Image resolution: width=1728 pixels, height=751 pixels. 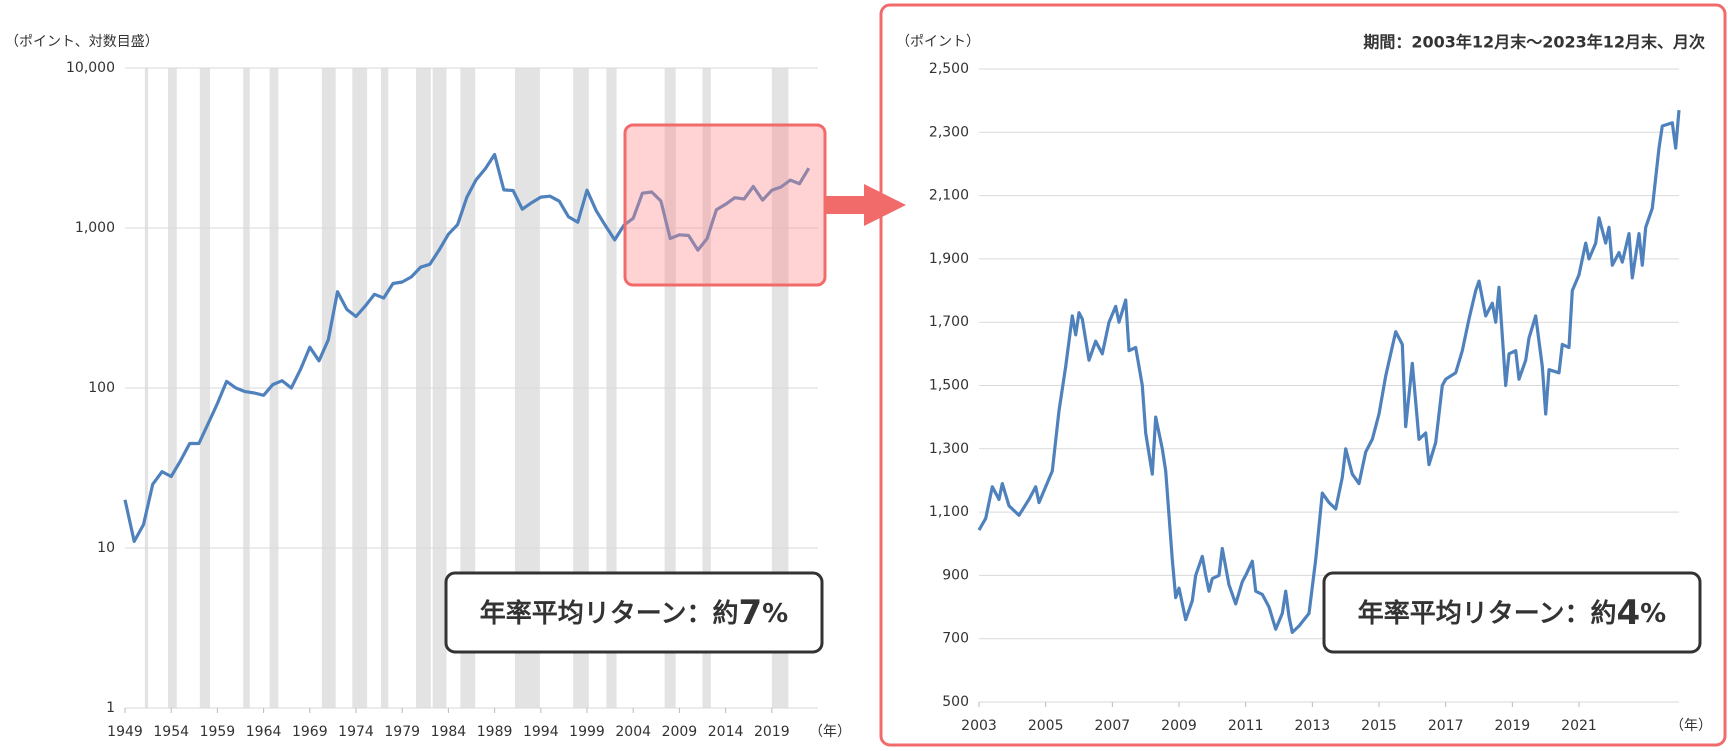 I want to click on x-tick-label: 1969, so click(x=310, y=732).